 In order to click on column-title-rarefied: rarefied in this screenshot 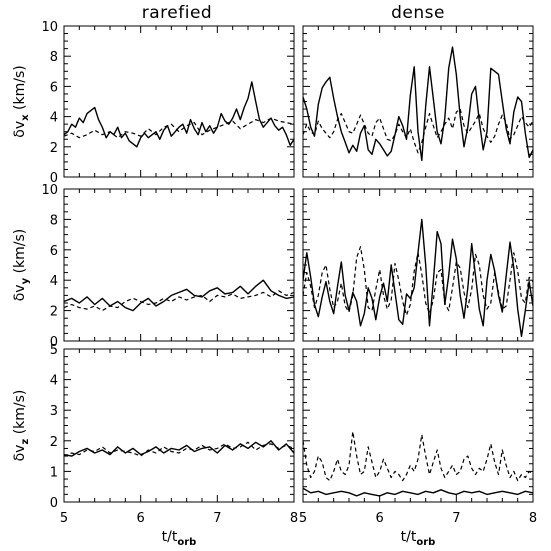, I will do `click(177, 13)`.